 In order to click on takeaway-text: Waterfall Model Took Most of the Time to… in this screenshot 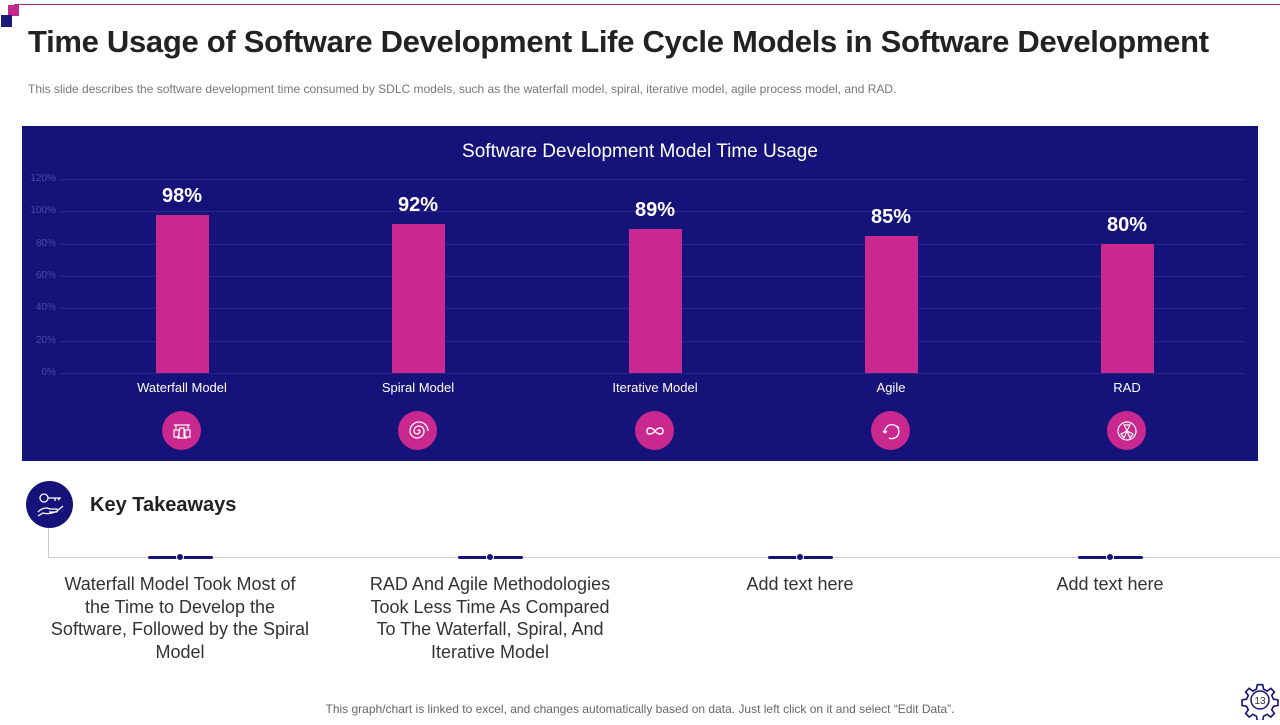, I will do `click(180, 618)`.